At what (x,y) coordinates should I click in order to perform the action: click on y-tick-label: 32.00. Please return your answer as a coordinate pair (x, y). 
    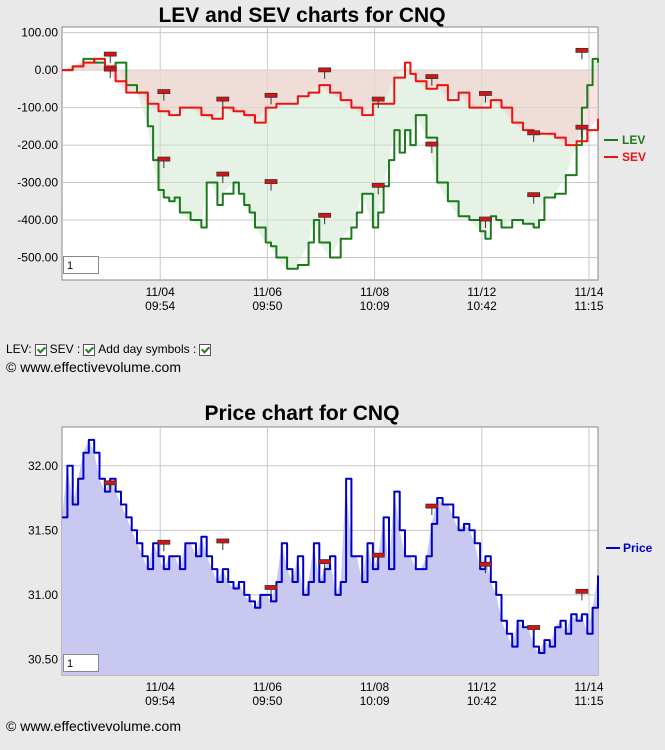
    Looking at the image, I should click on (43, 466).